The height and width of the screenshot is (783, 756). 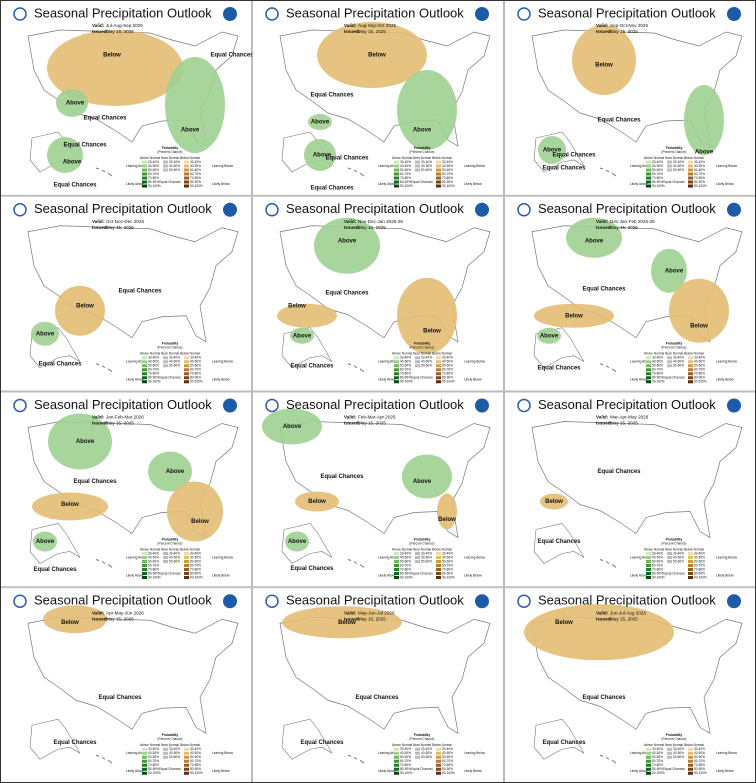 I want to click on legend-title: Probability, so click(x=674, y=539).